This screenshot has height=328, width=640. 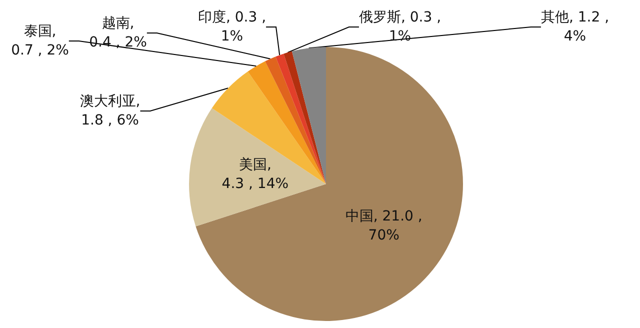 What do you see at coordinates (255, 174) in the screenshot?
I see `slice-label: 美国, 4.3 , 14%` at bounding box center [255, 174].